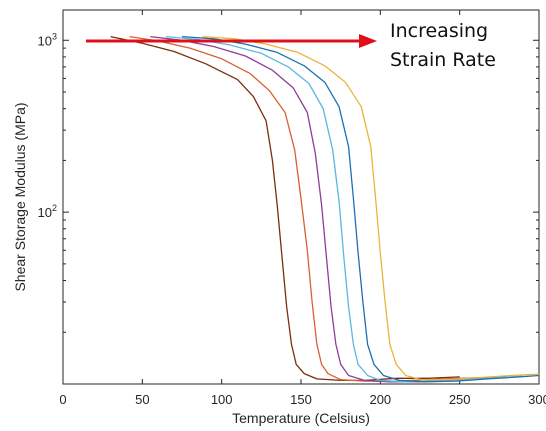 This screenshot has height=431, width=546. Describe the element at coordinates (301, 418) in the screenshot. I see `x-axis-label: Temperature (Celsius)` at that location.